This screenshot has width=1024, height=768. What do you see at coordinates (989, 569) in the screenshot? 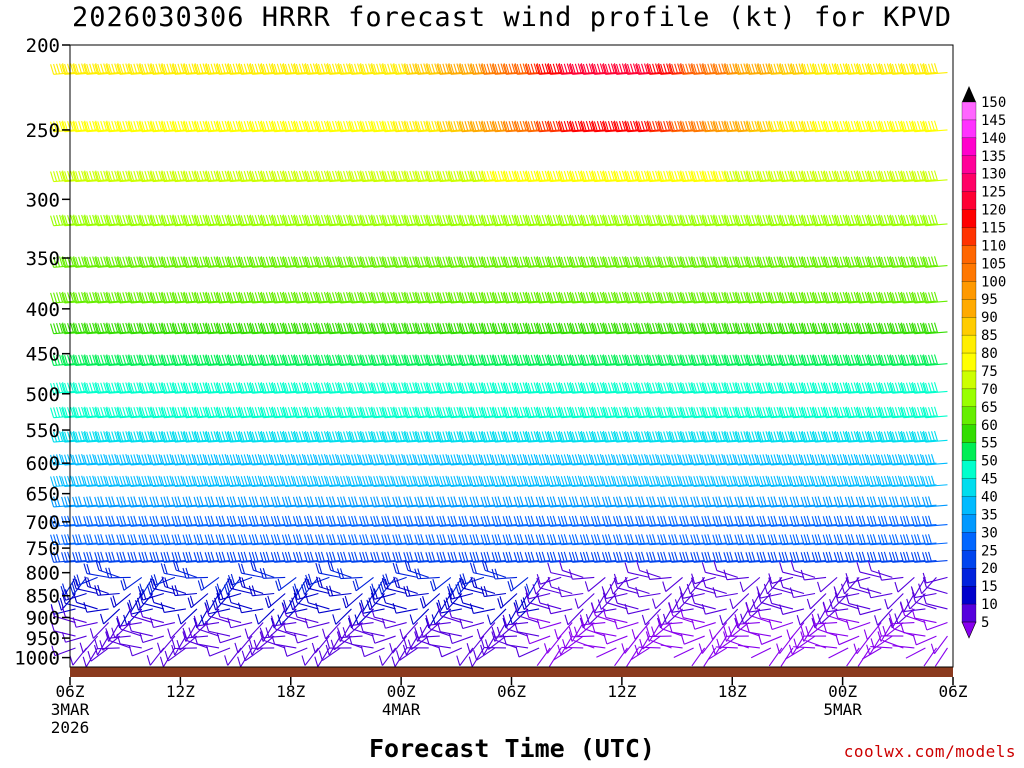
I see `colorbar-label-20: 20` at bounding box center [989, 569].